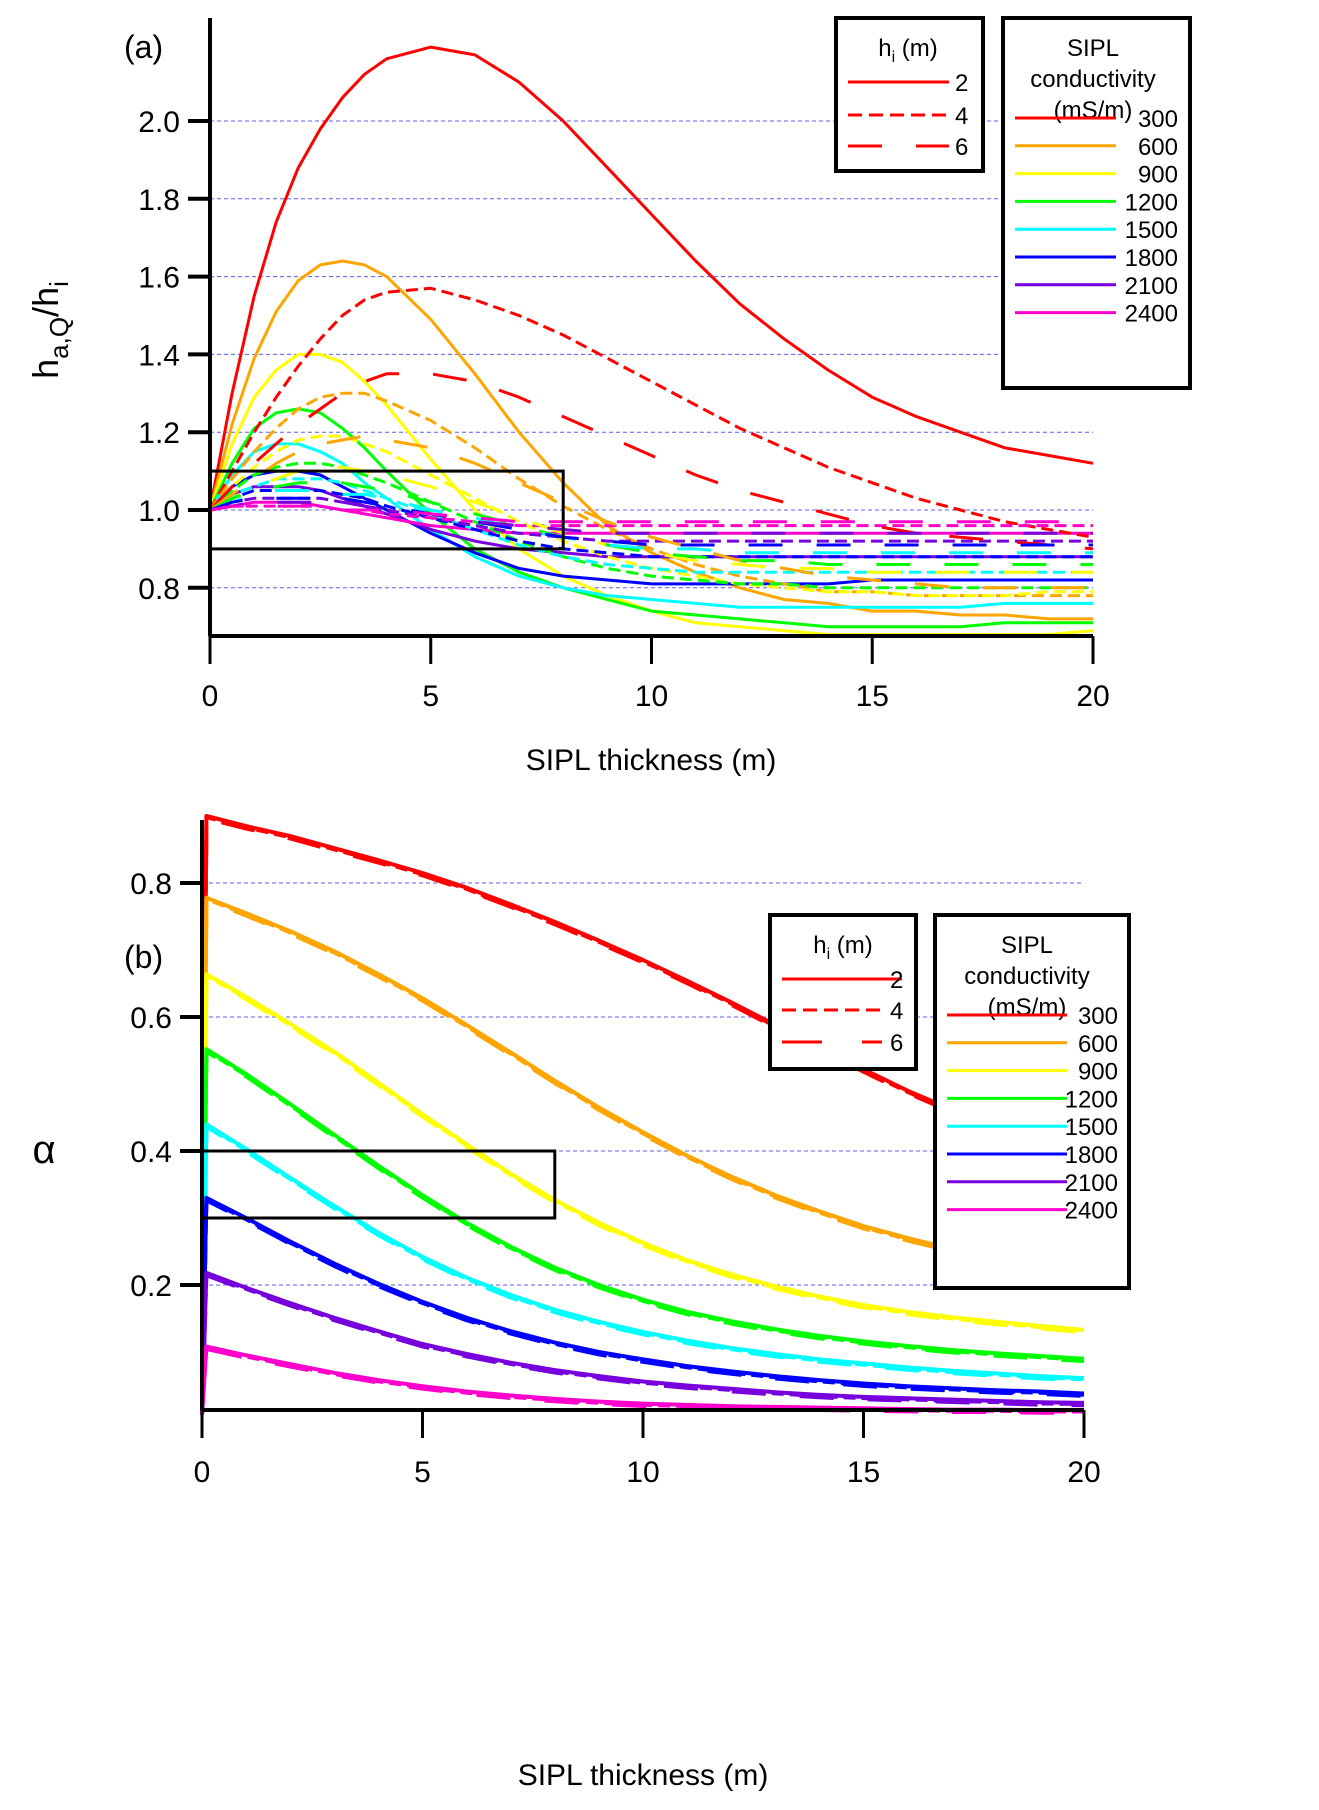 This screenshot has height=1810, width=1319. What do you see at coordinates (159, 589) in the screenshot?
I see `a-y-tick-label: 0.8` at bounding box center [159, 589].